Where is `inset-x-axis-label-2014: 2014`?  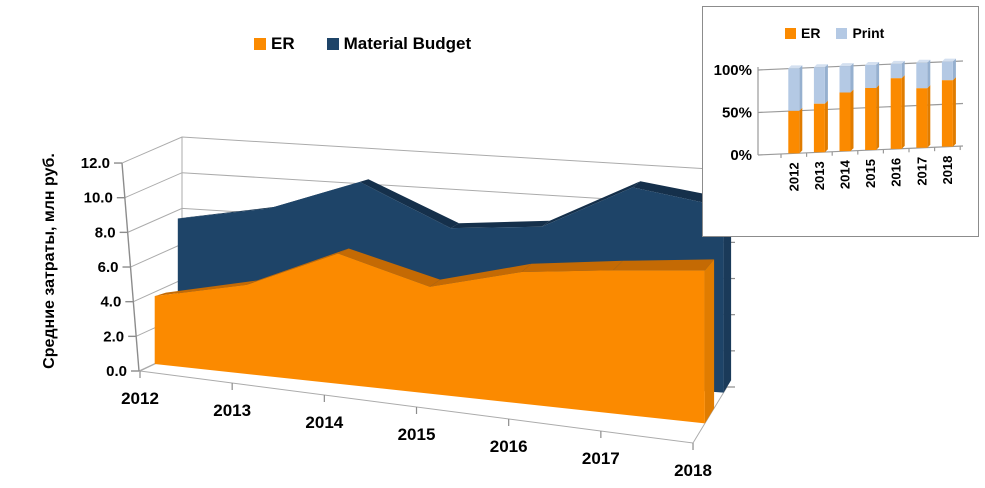 inset-x-axis-label-2014: 2014 is located at coordinates (845, 174).